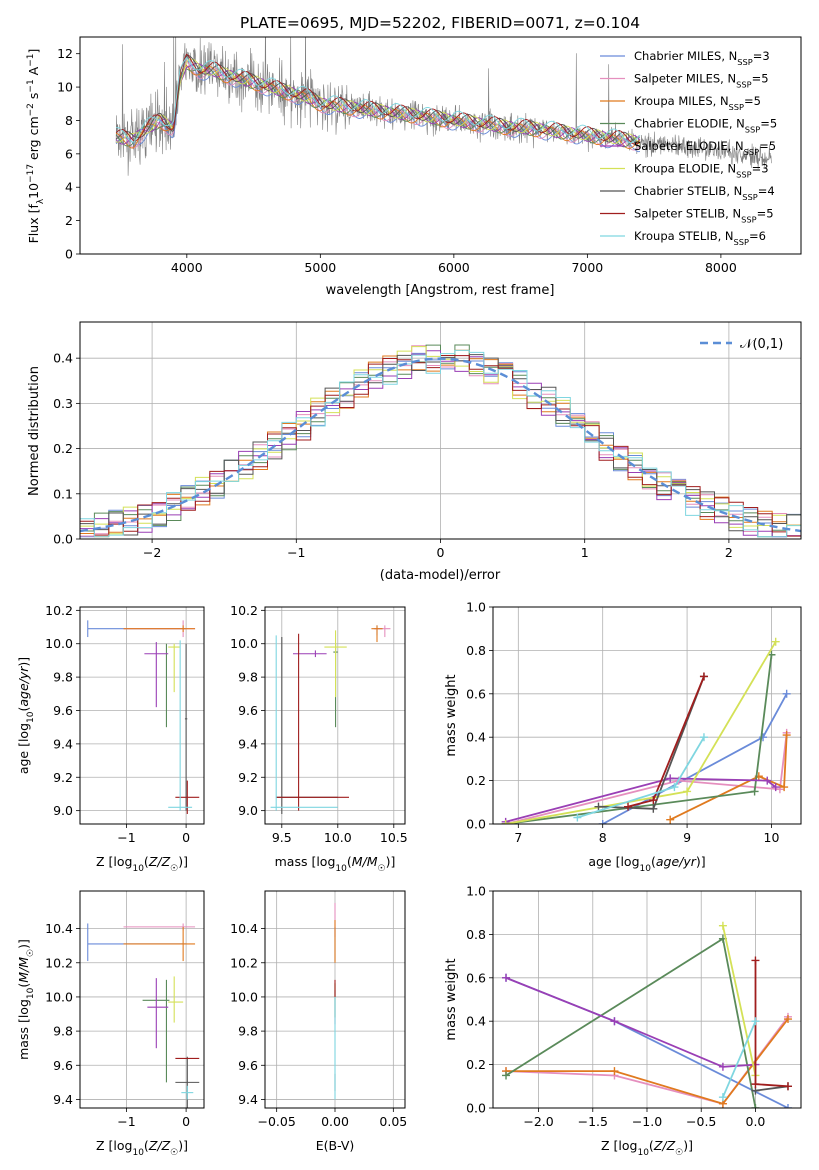  I want to click on x-tick-label: 2, so click(729, 552).